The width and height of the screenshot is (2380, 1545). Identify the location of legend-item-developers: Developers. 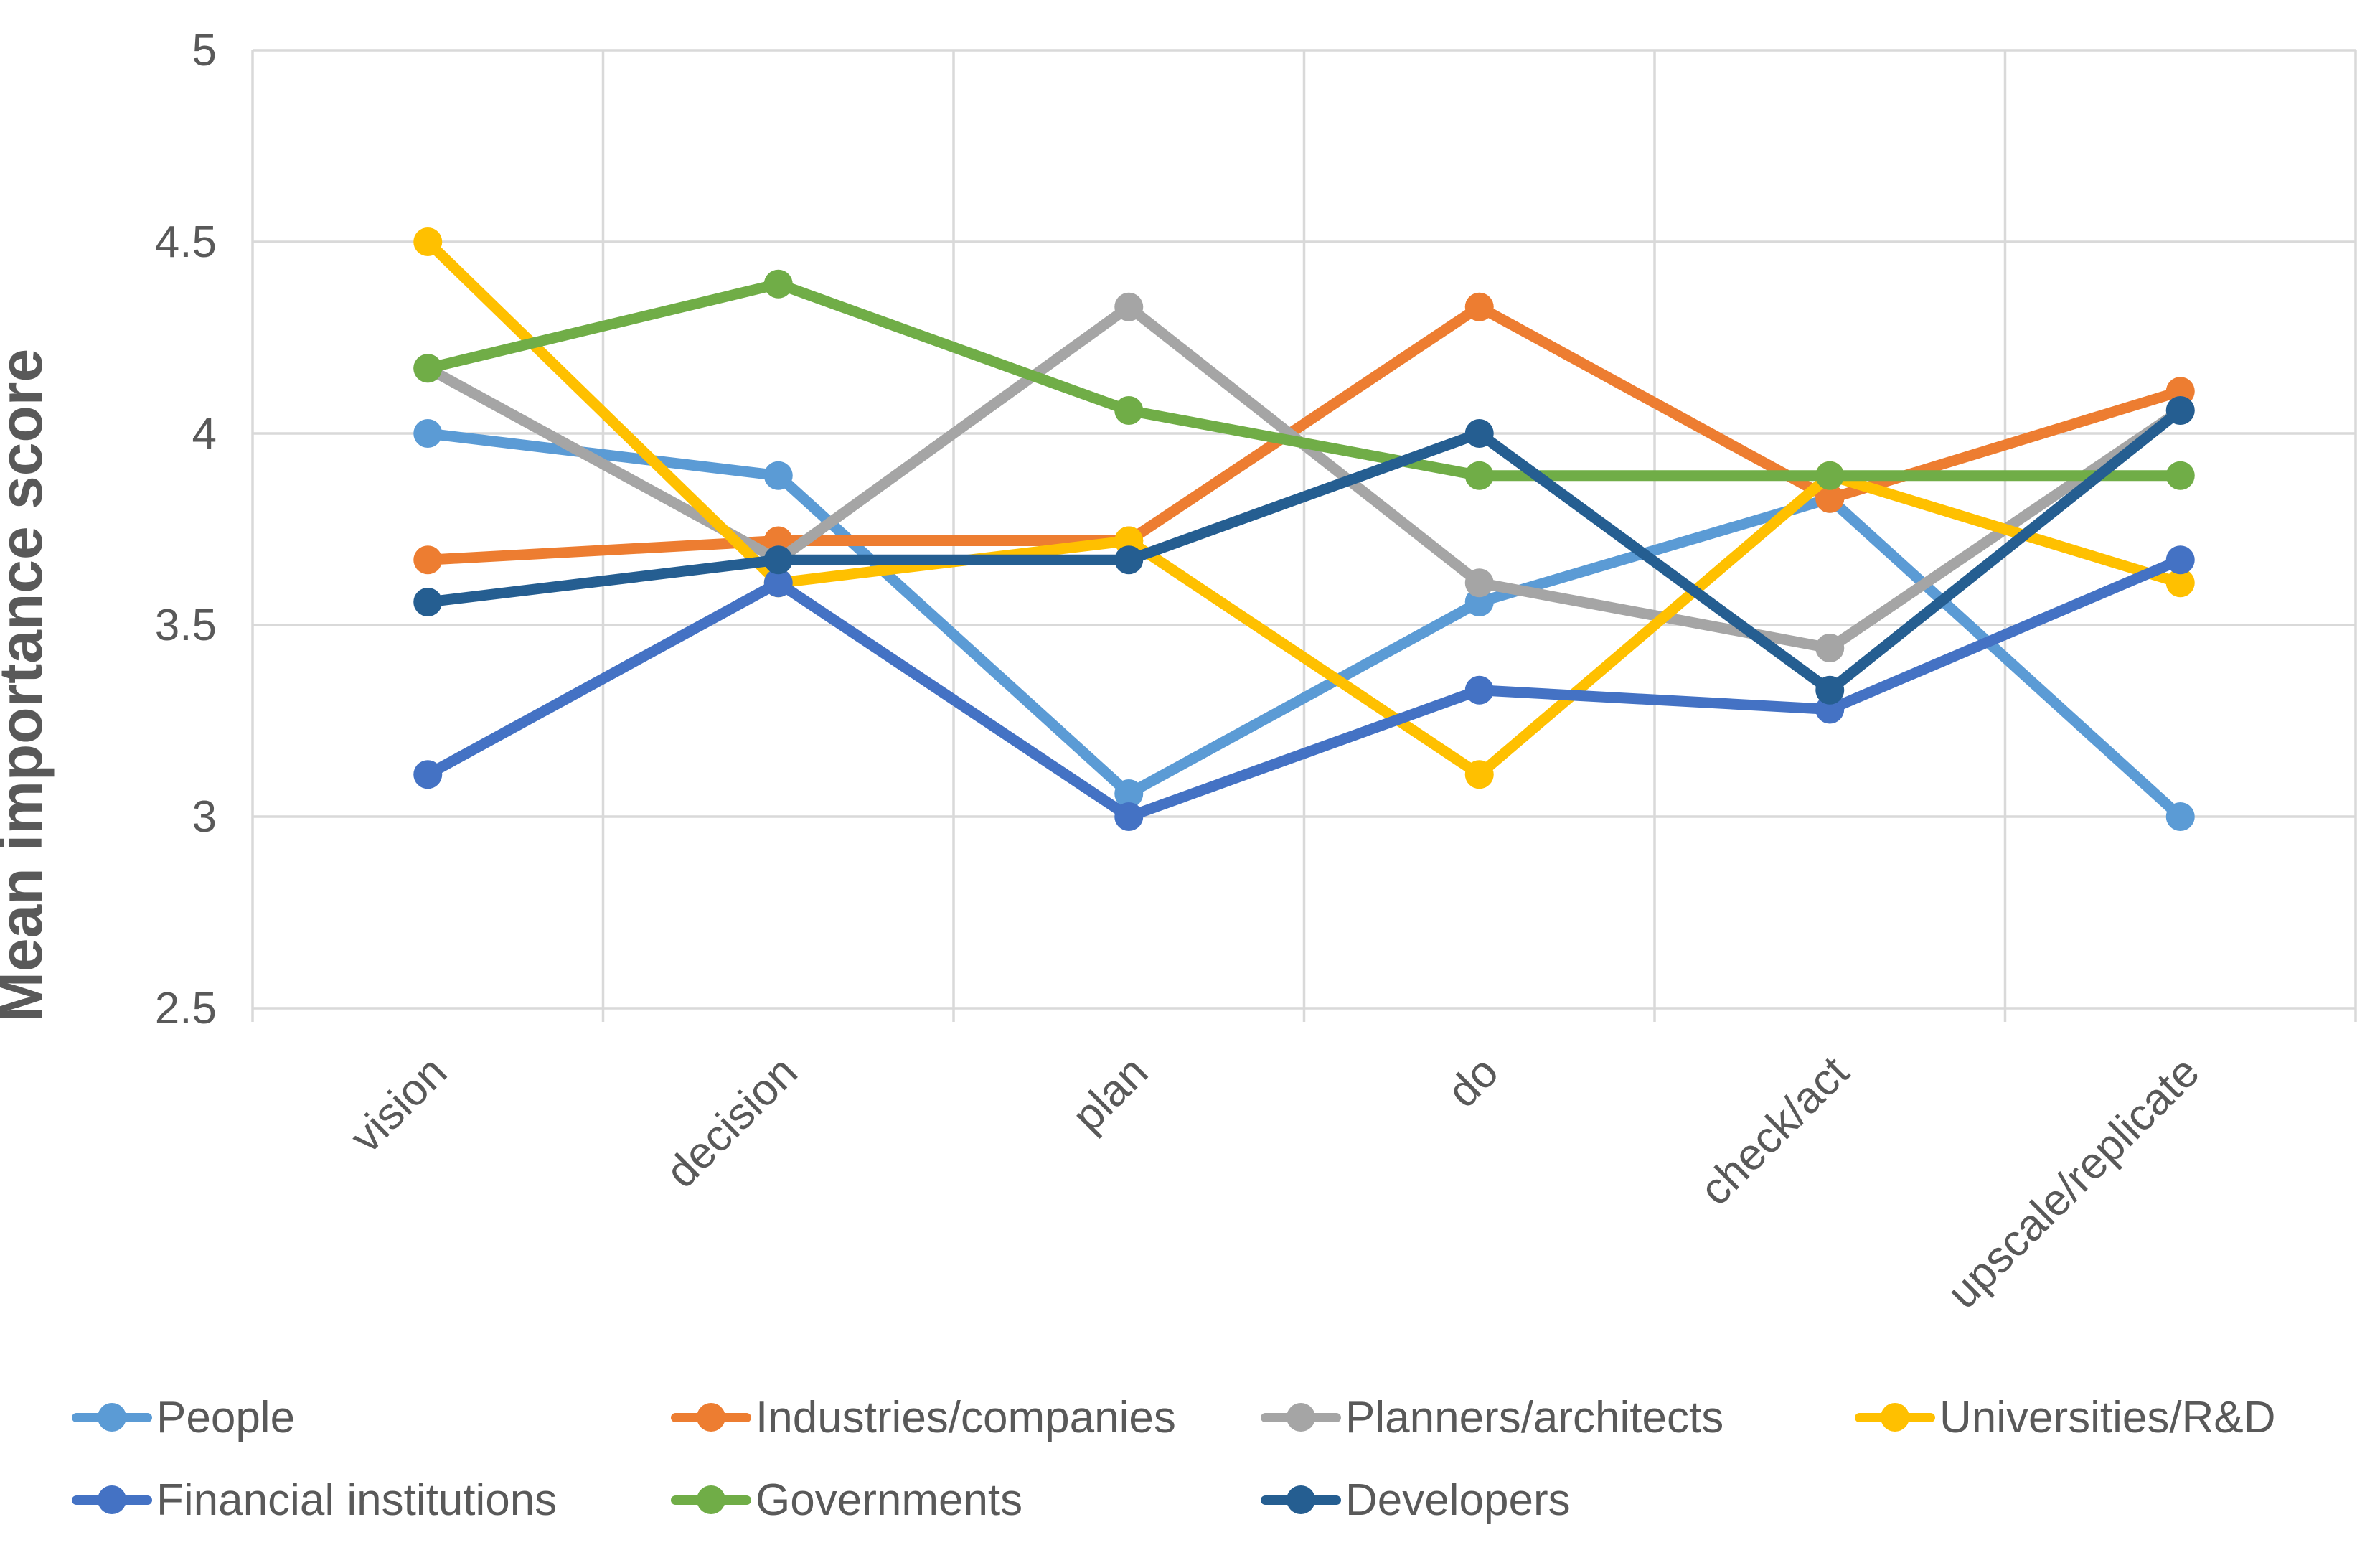
(1416, 1500).